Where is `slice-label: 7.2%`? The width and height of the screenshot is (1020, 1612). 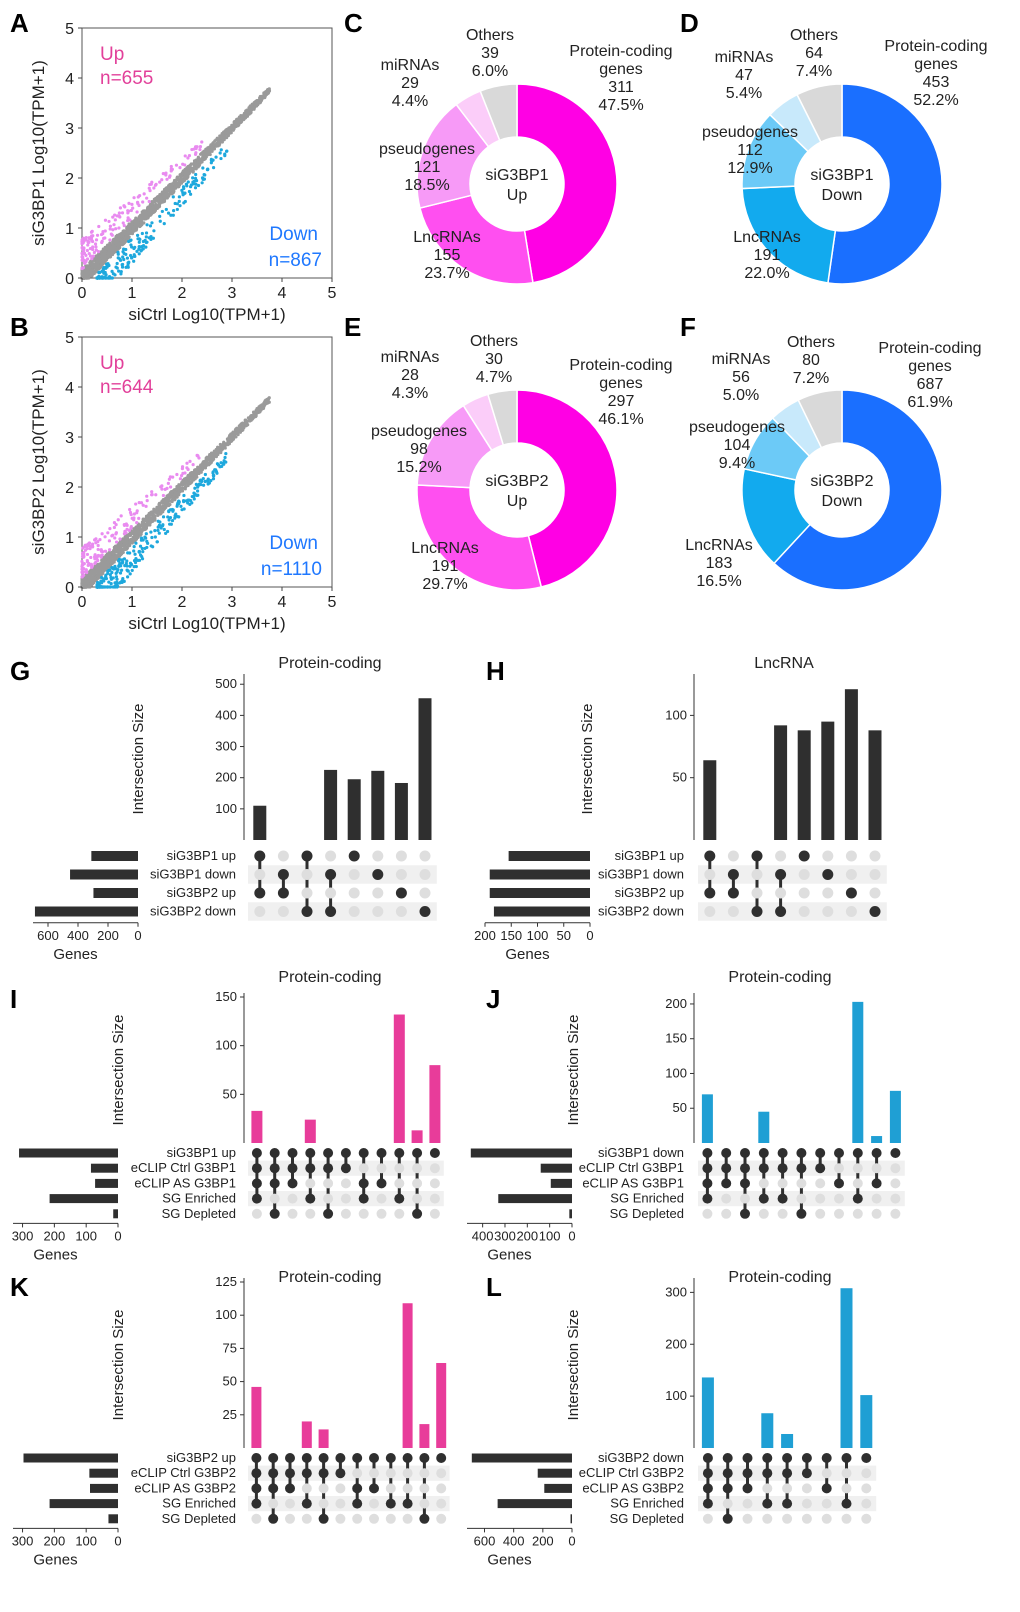 slice-label: 7.2% is located at coordinates (811, 378).